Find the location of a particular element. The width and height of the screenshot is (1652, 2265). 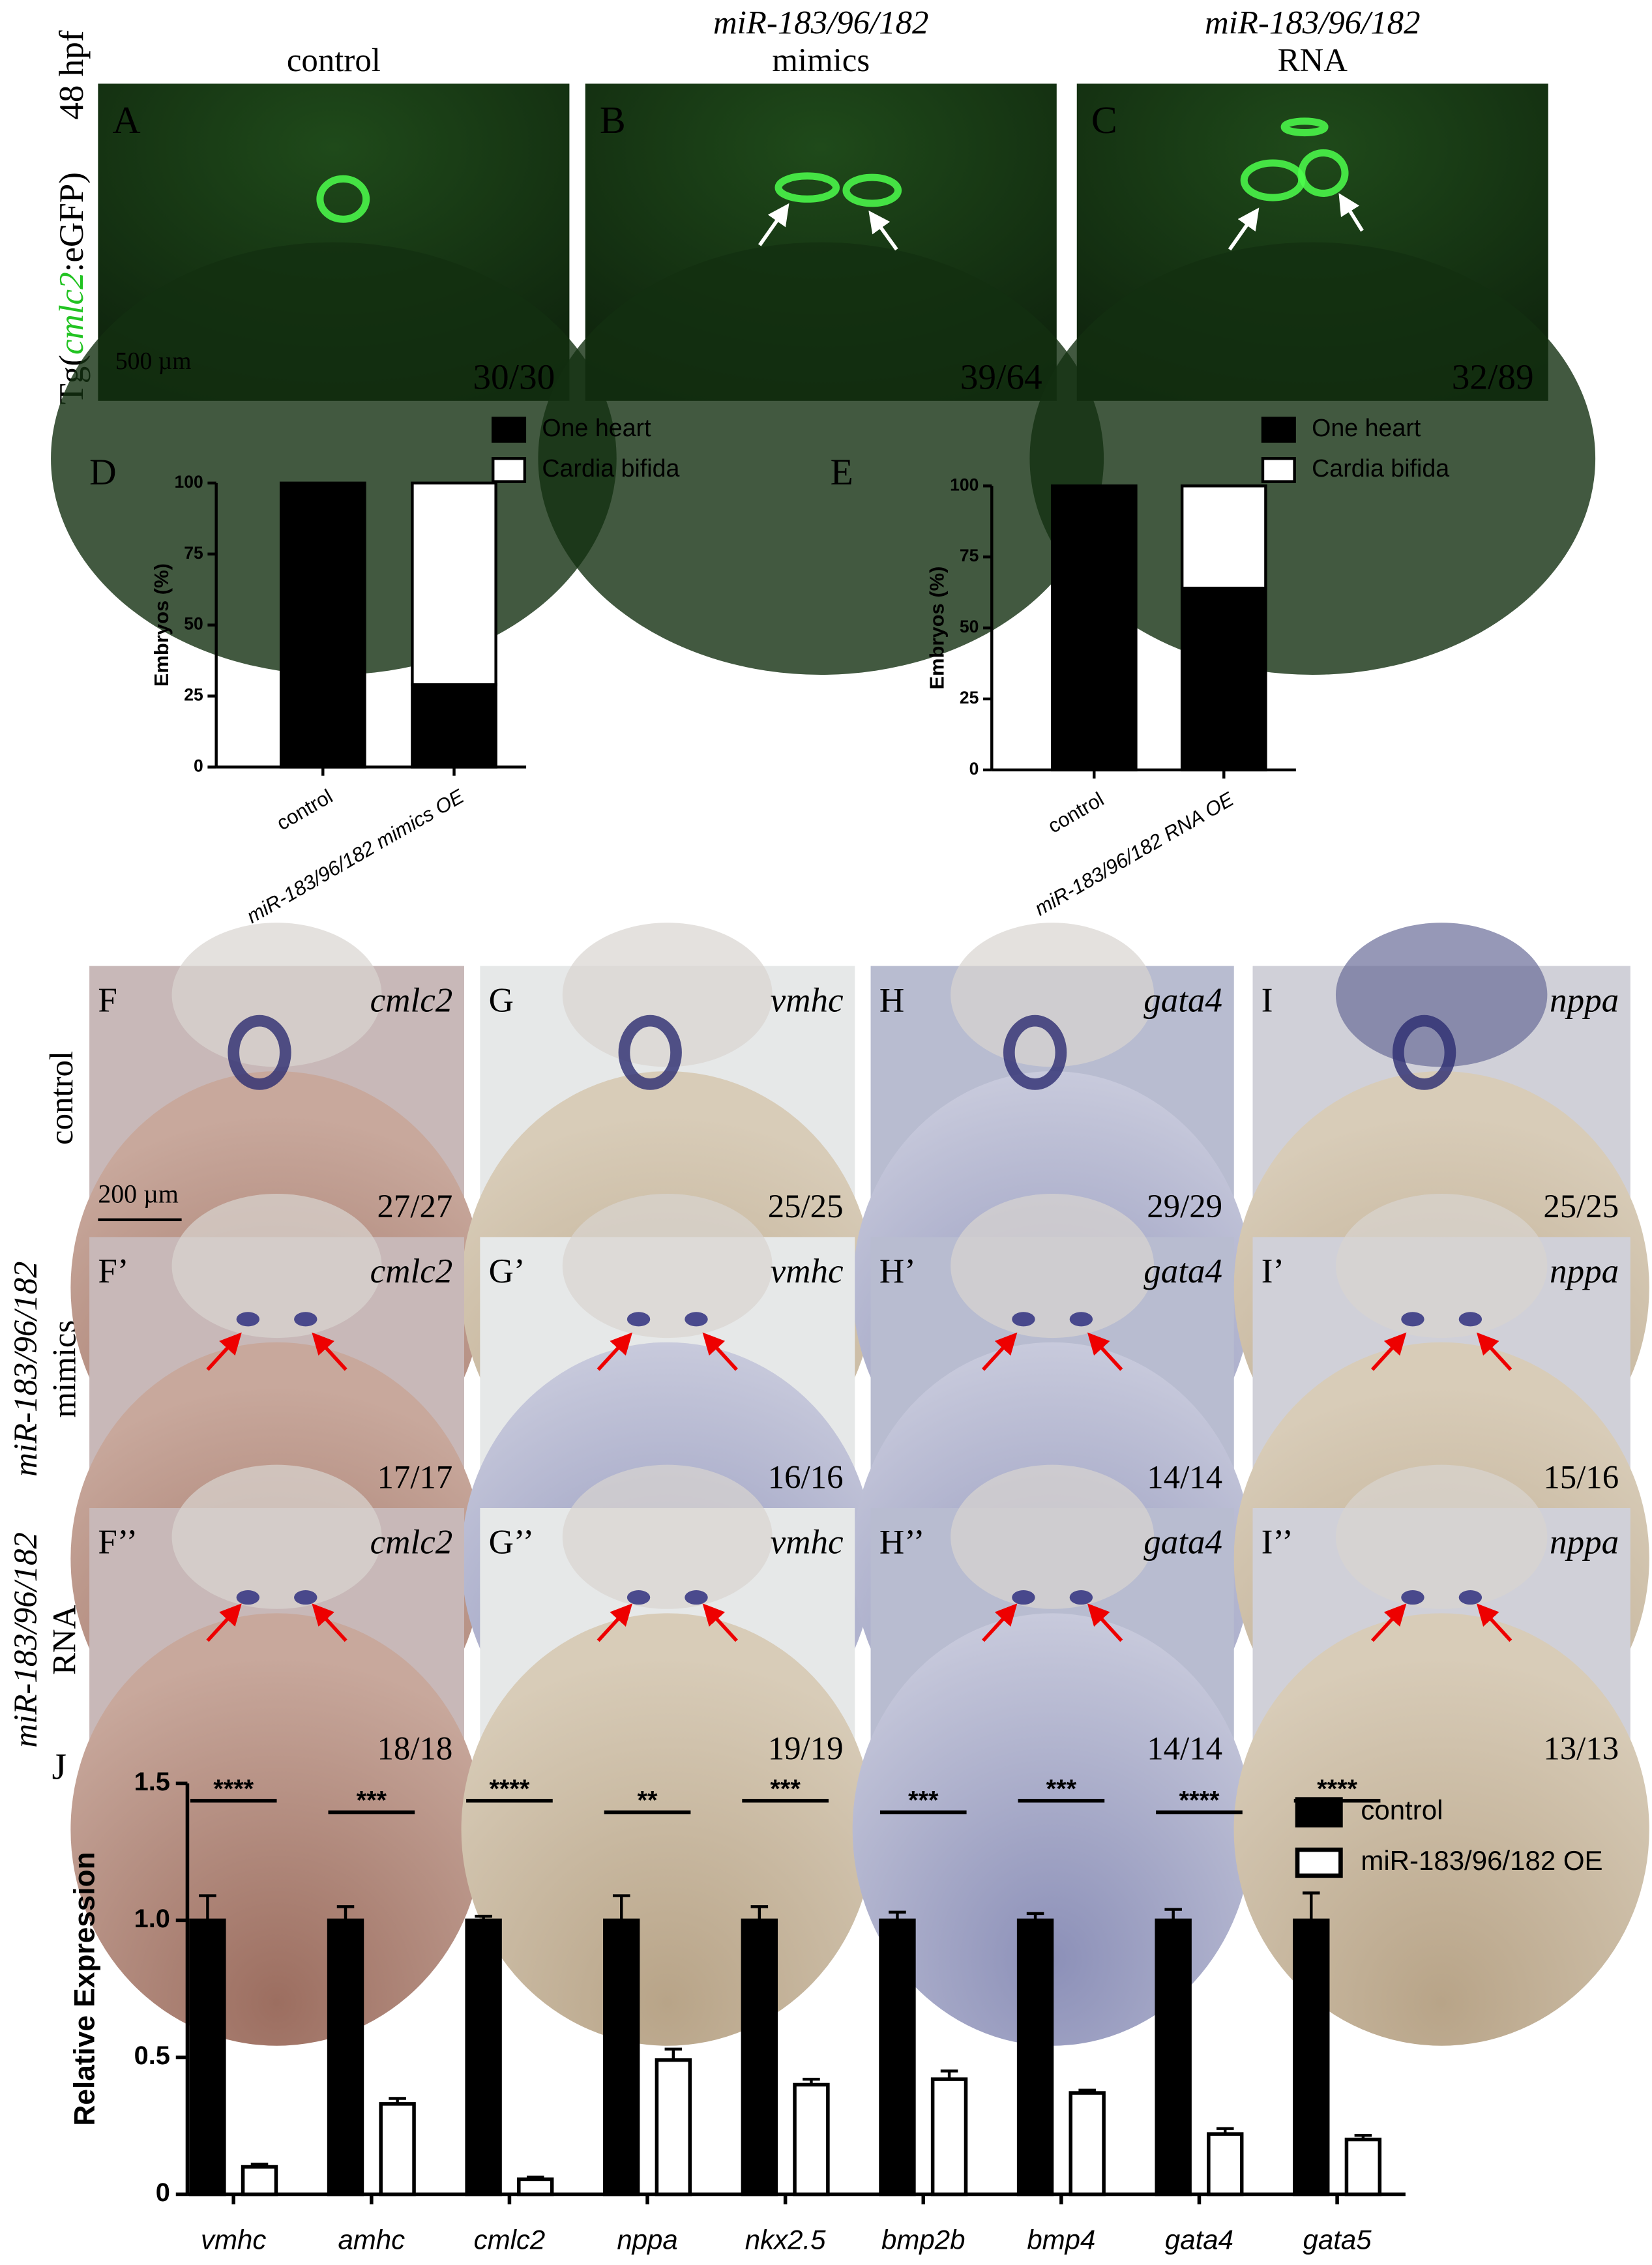

side-stage: 48 hpf is located at coordinates (72, 74).